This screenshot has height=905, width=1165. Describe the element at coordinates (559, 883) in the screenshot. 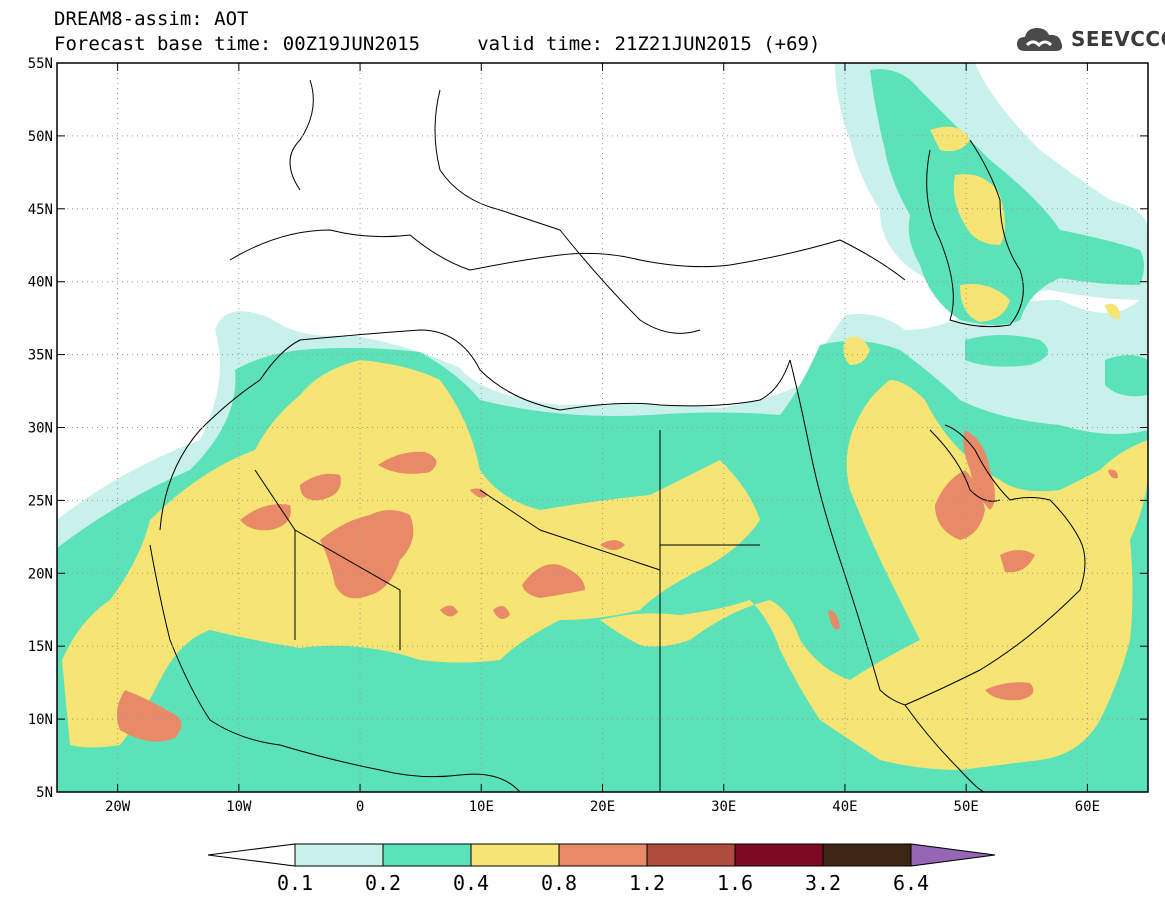

I see `colorbar-label: 0.8` at that location.